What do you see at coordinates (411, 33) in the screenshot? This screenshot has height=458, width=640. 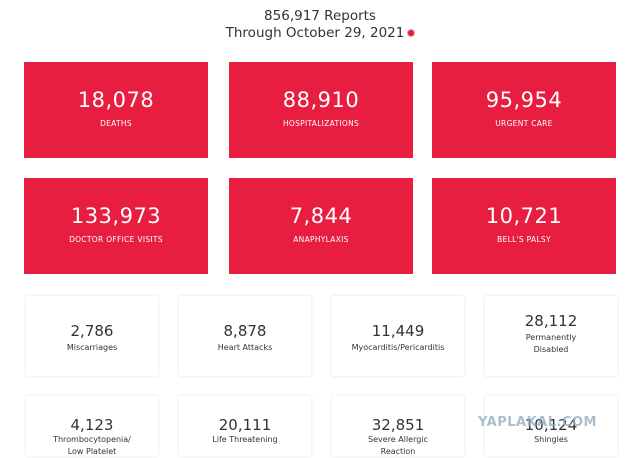 I see `live-indicator-icon` at bounding box center [411, 33].